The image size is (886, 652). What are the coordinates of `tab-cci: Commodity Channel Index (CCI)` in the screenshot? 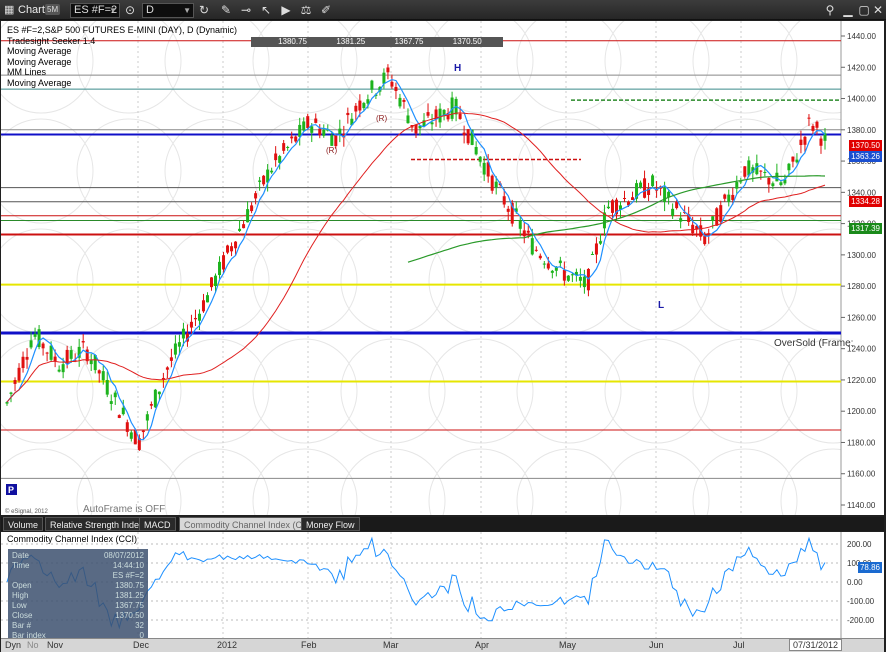 It's located at (249, 524).